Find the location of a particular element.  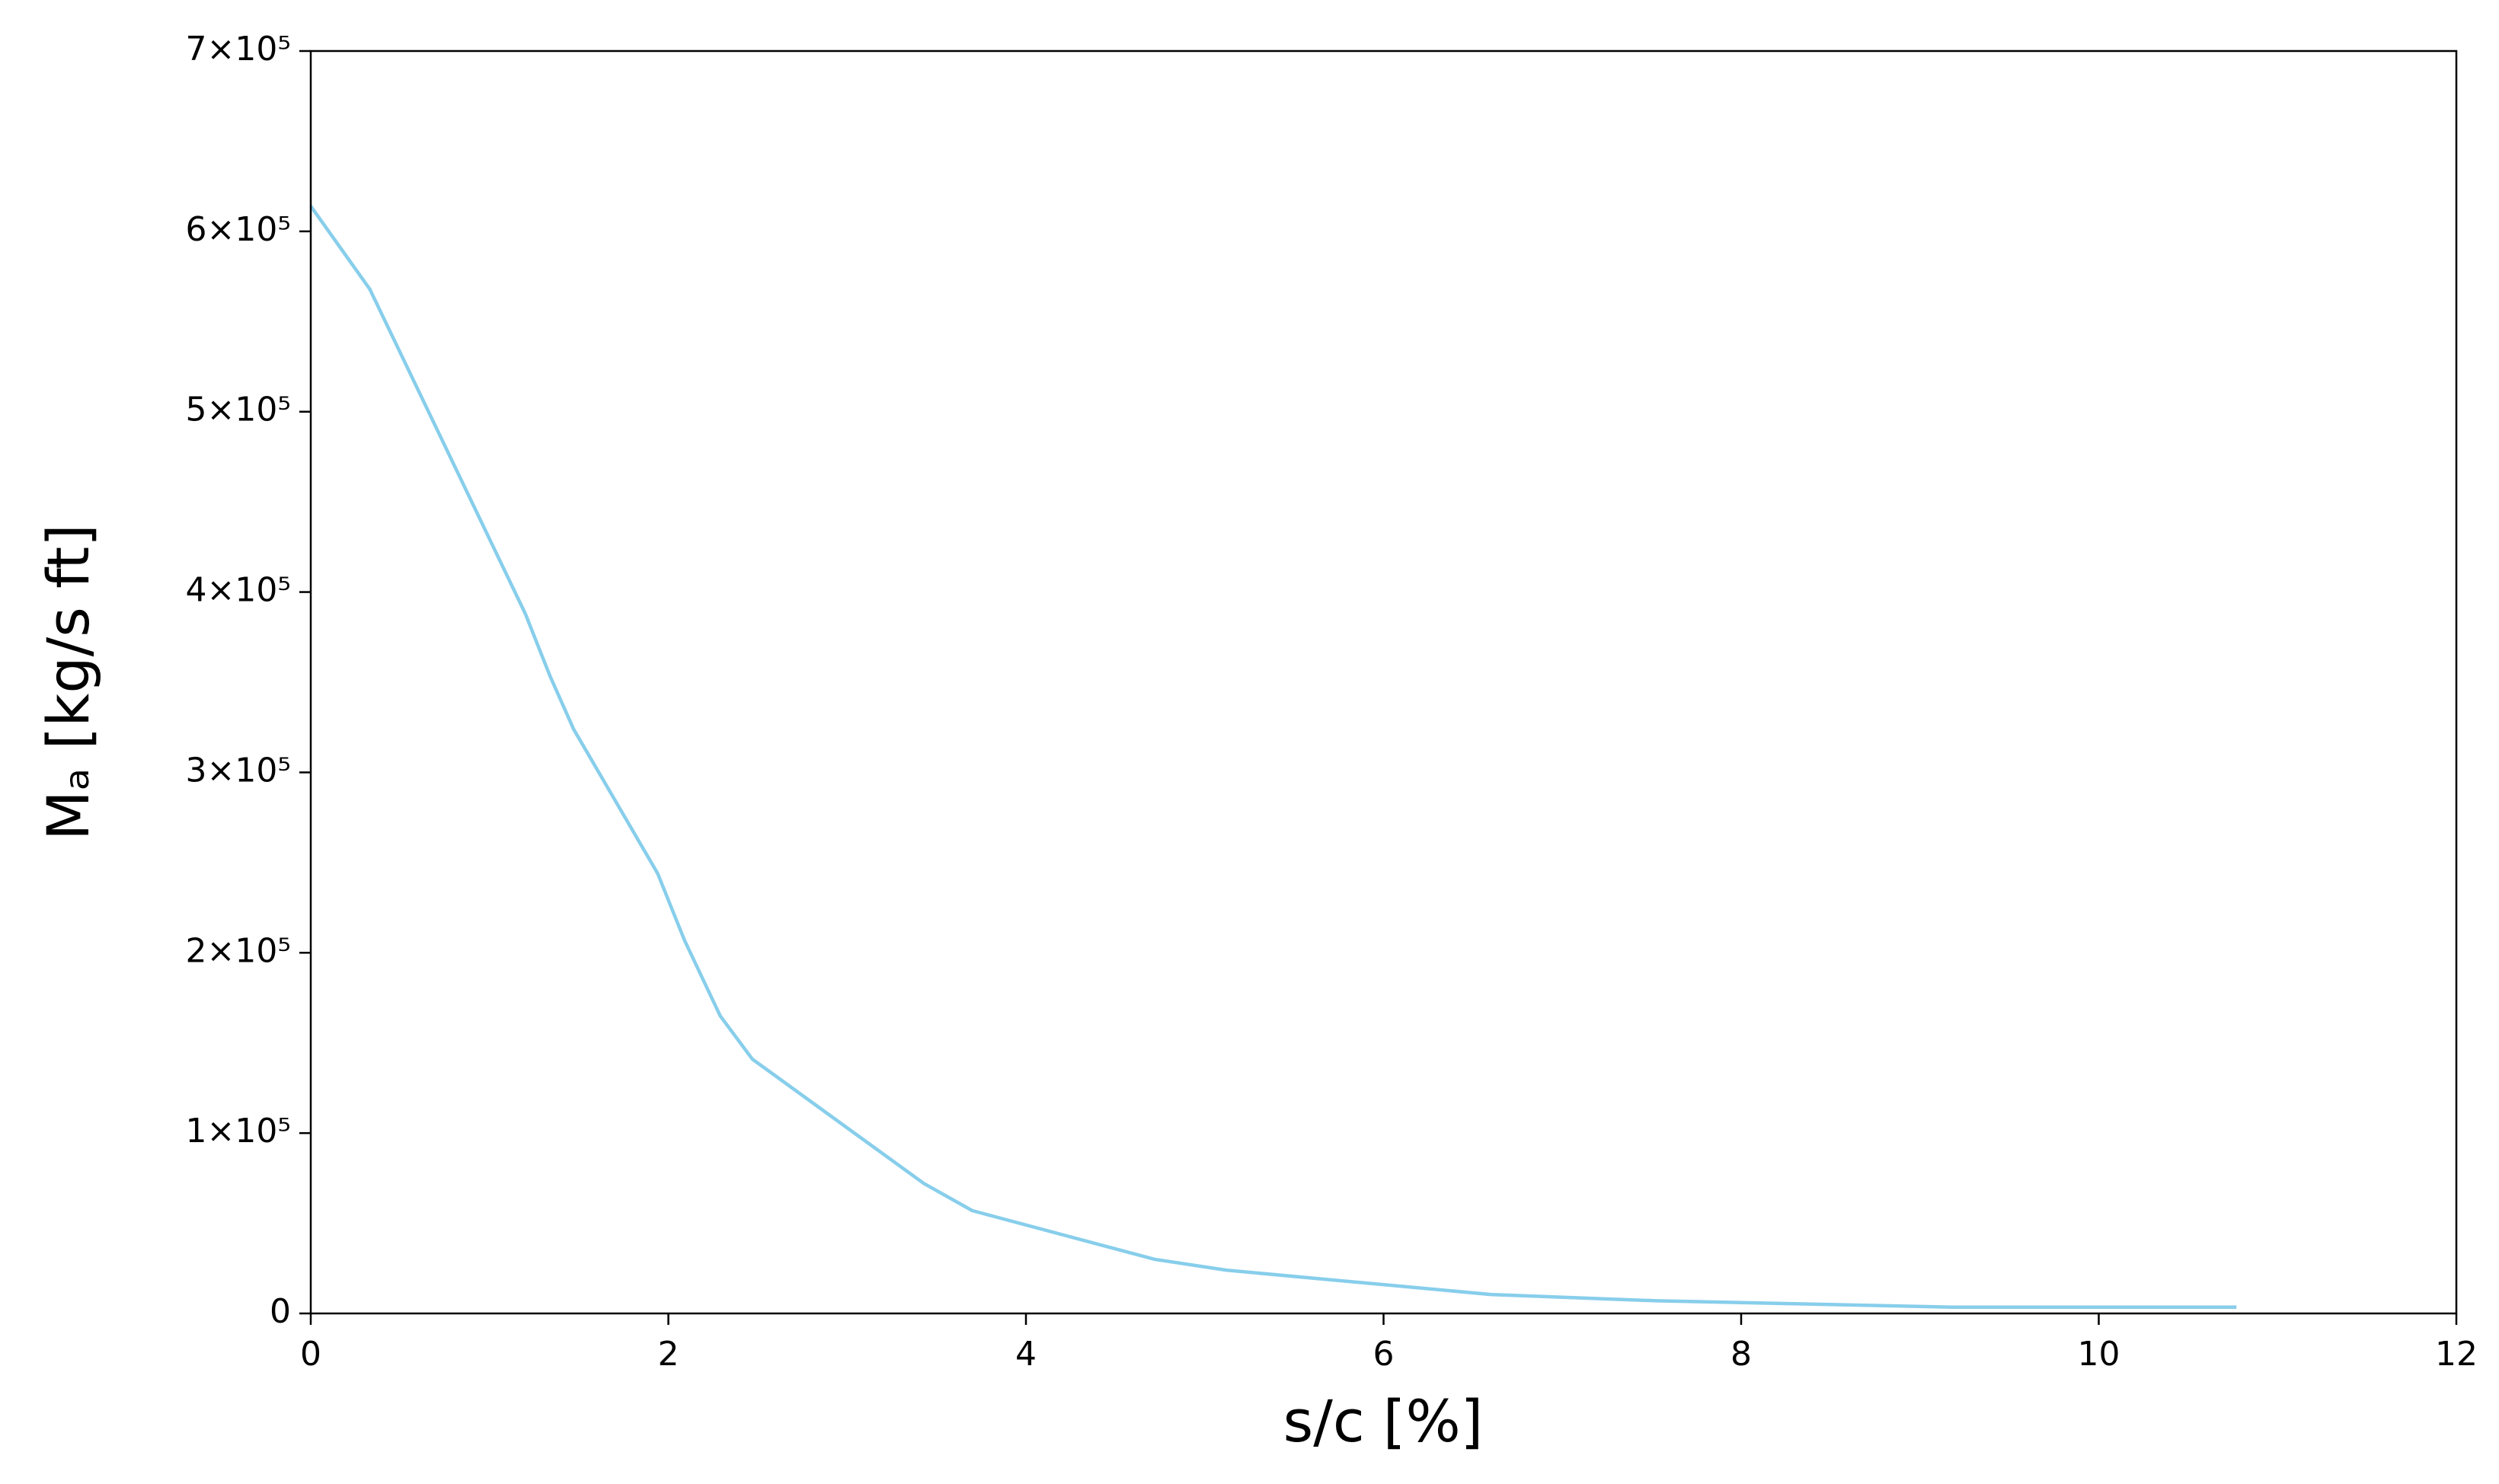

x-tick-label: 12 is located at coordinates (2456, 1354).